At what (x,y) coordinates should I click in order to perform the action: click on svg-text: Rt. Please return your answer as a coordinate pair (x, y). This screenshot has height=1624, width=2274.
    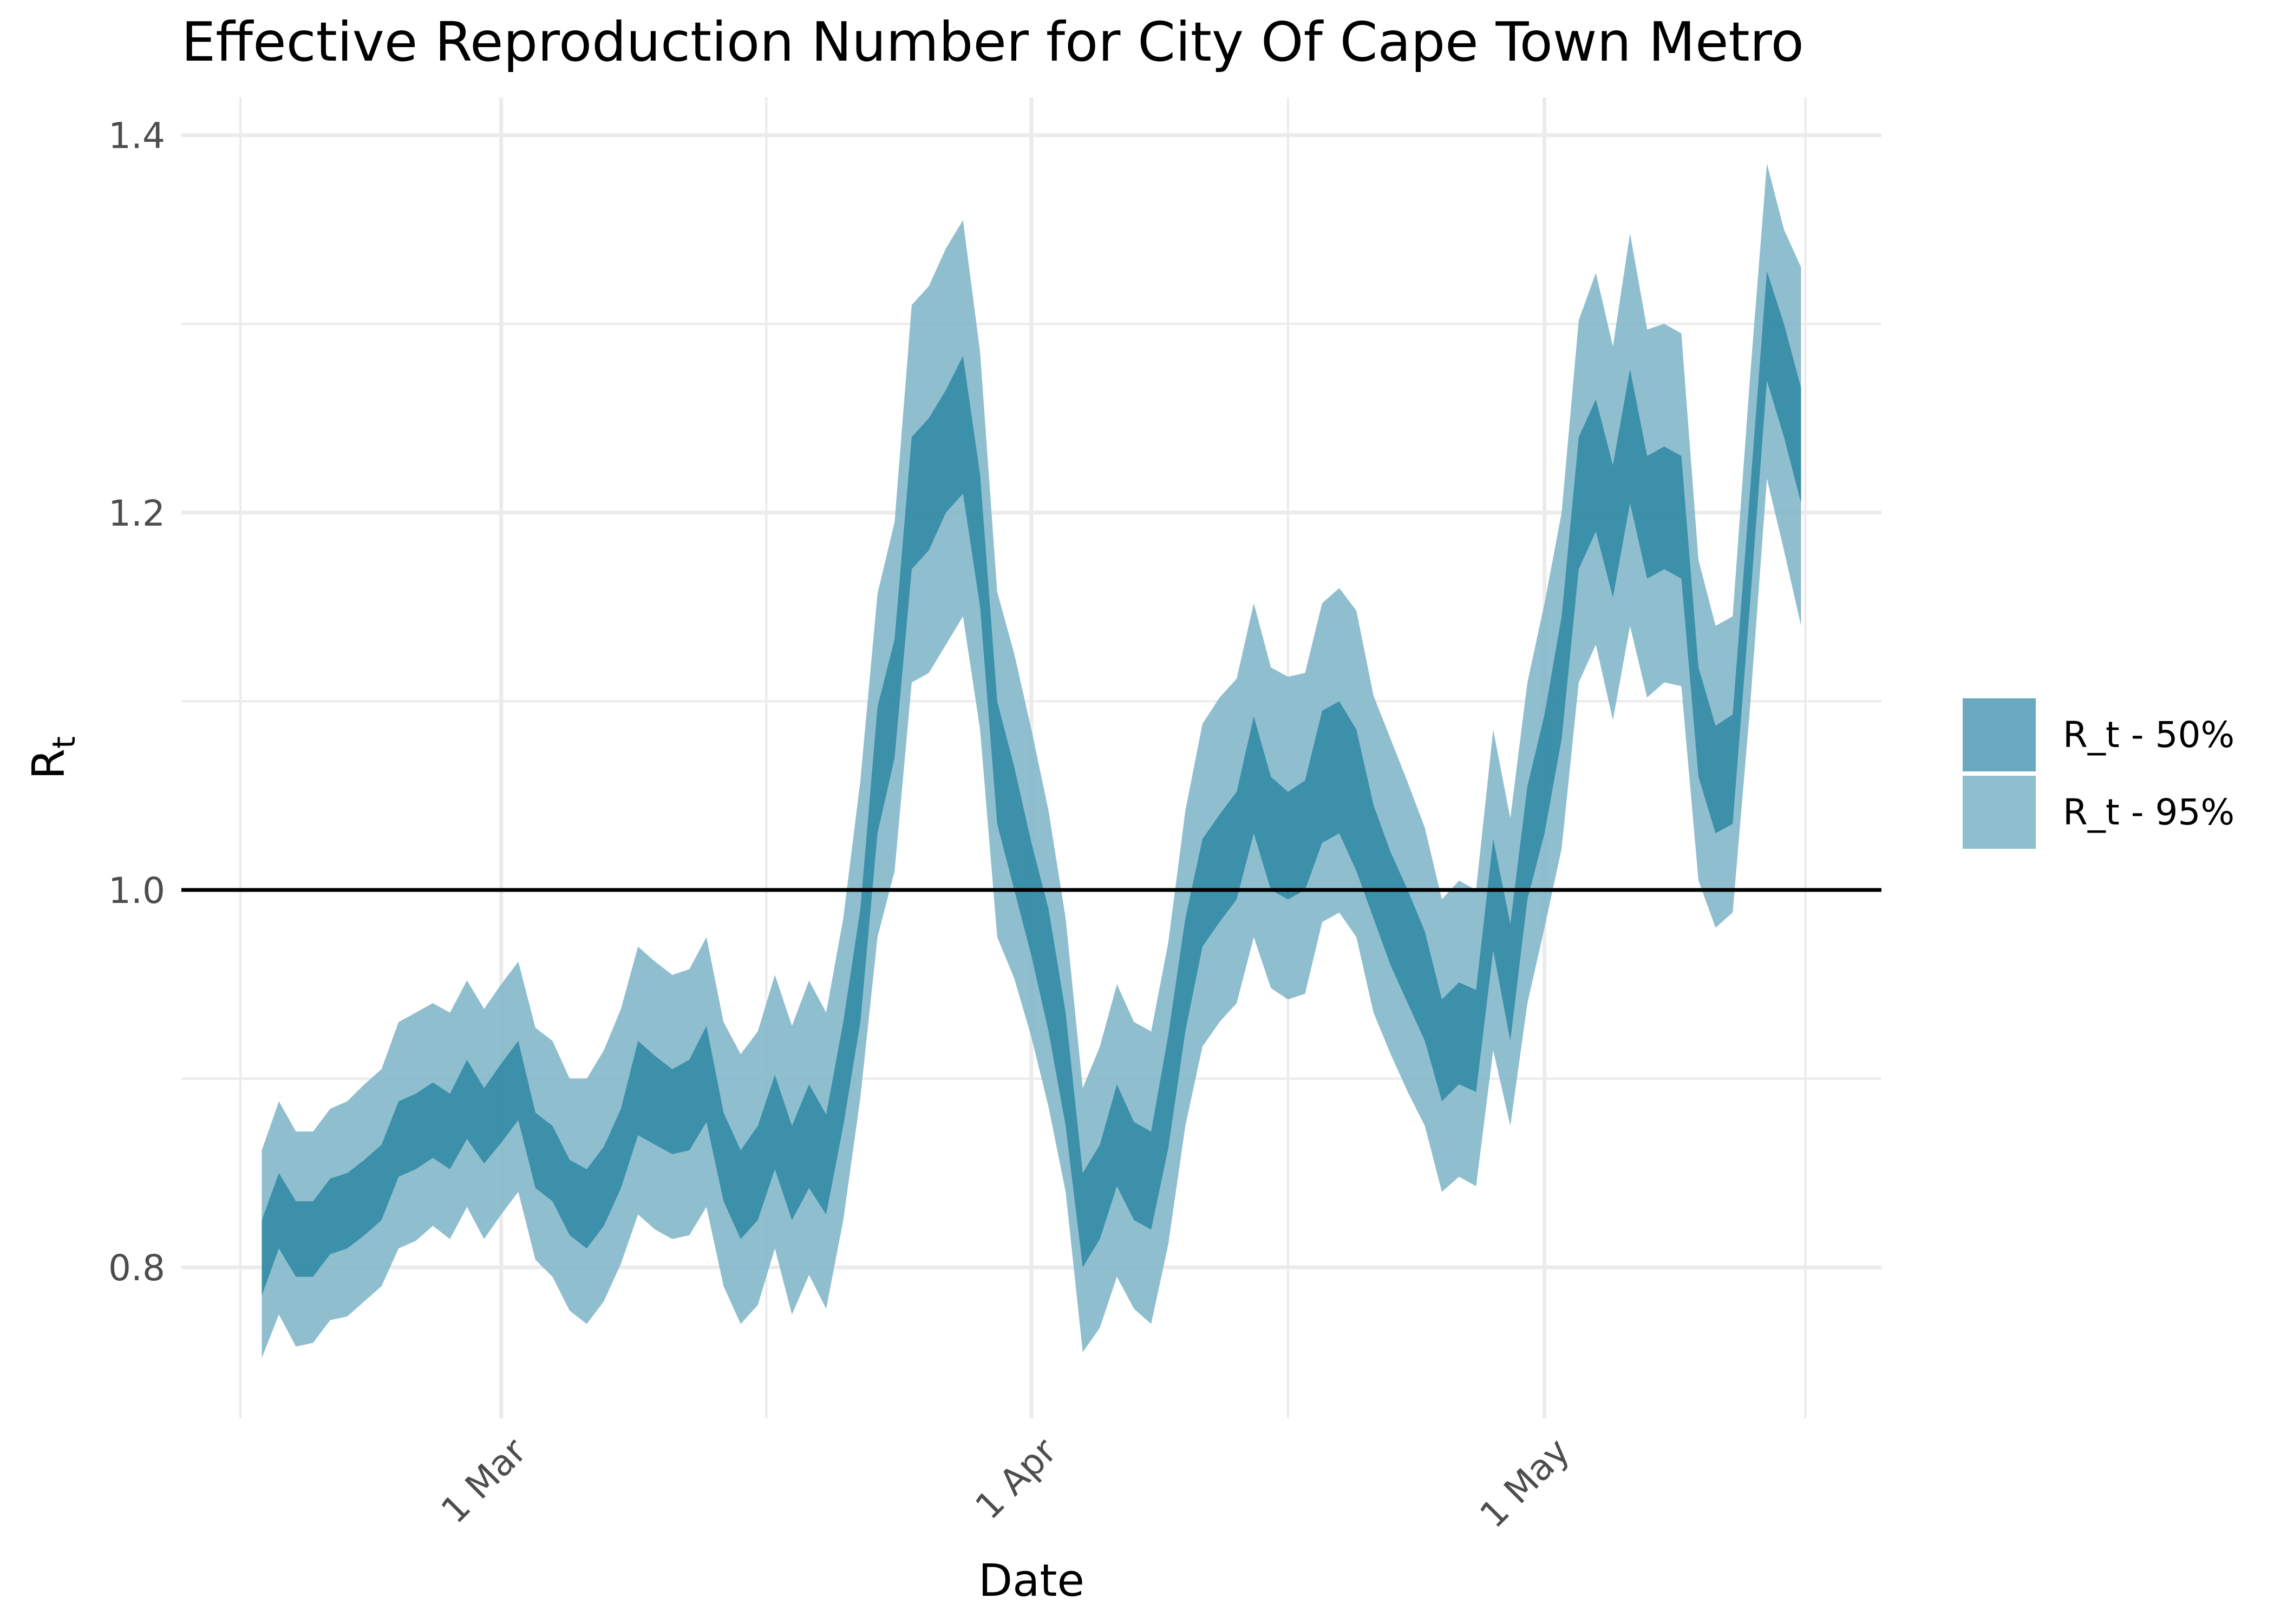
    Looking at the image, I should click on (52, 758).